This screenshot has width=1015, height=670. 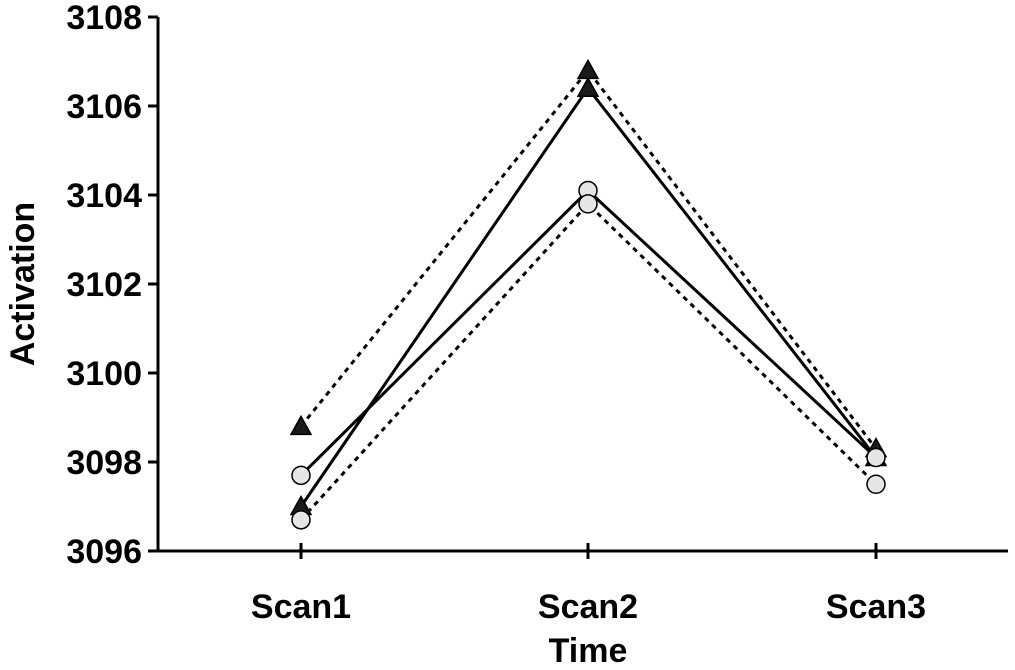 What do you see at coordinates (104, 196) in the screenshot?
I see `y-tick-label-4: 3104` at bounding box center [104, 196].